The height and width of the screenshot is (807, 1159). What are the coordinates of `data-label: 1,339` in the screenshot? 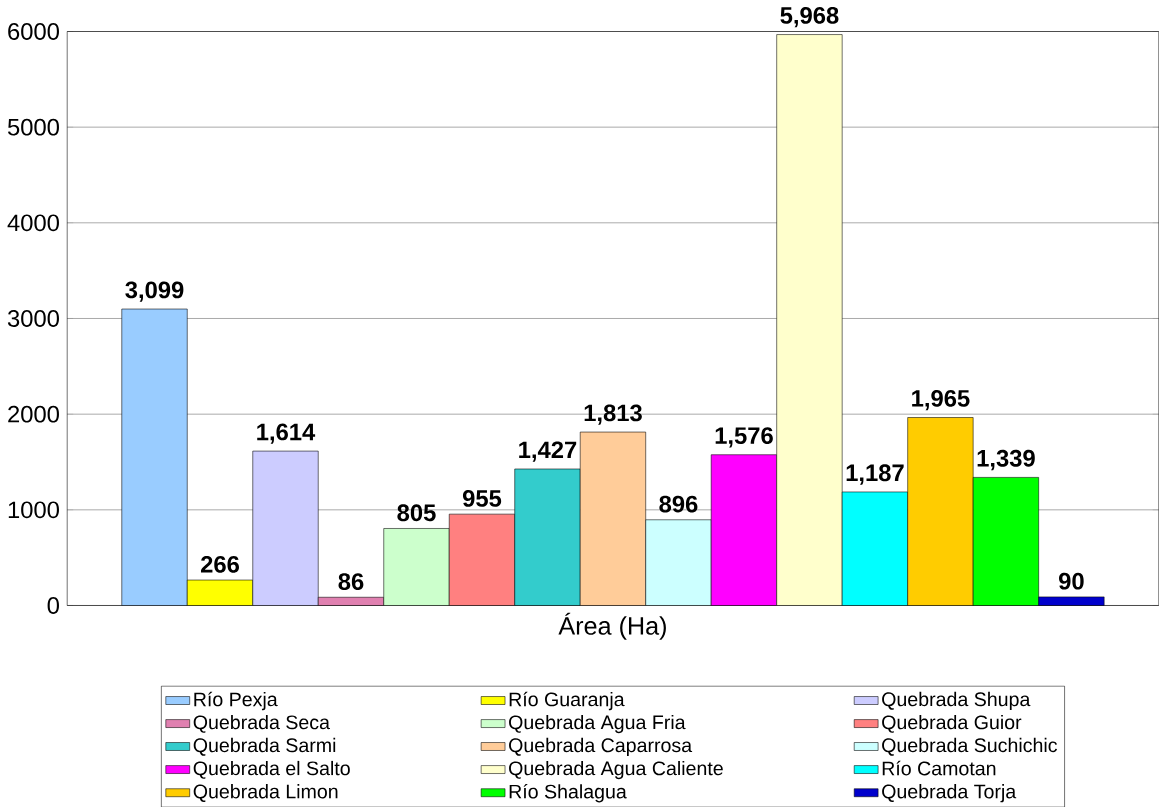 It's located at (1006, 459).